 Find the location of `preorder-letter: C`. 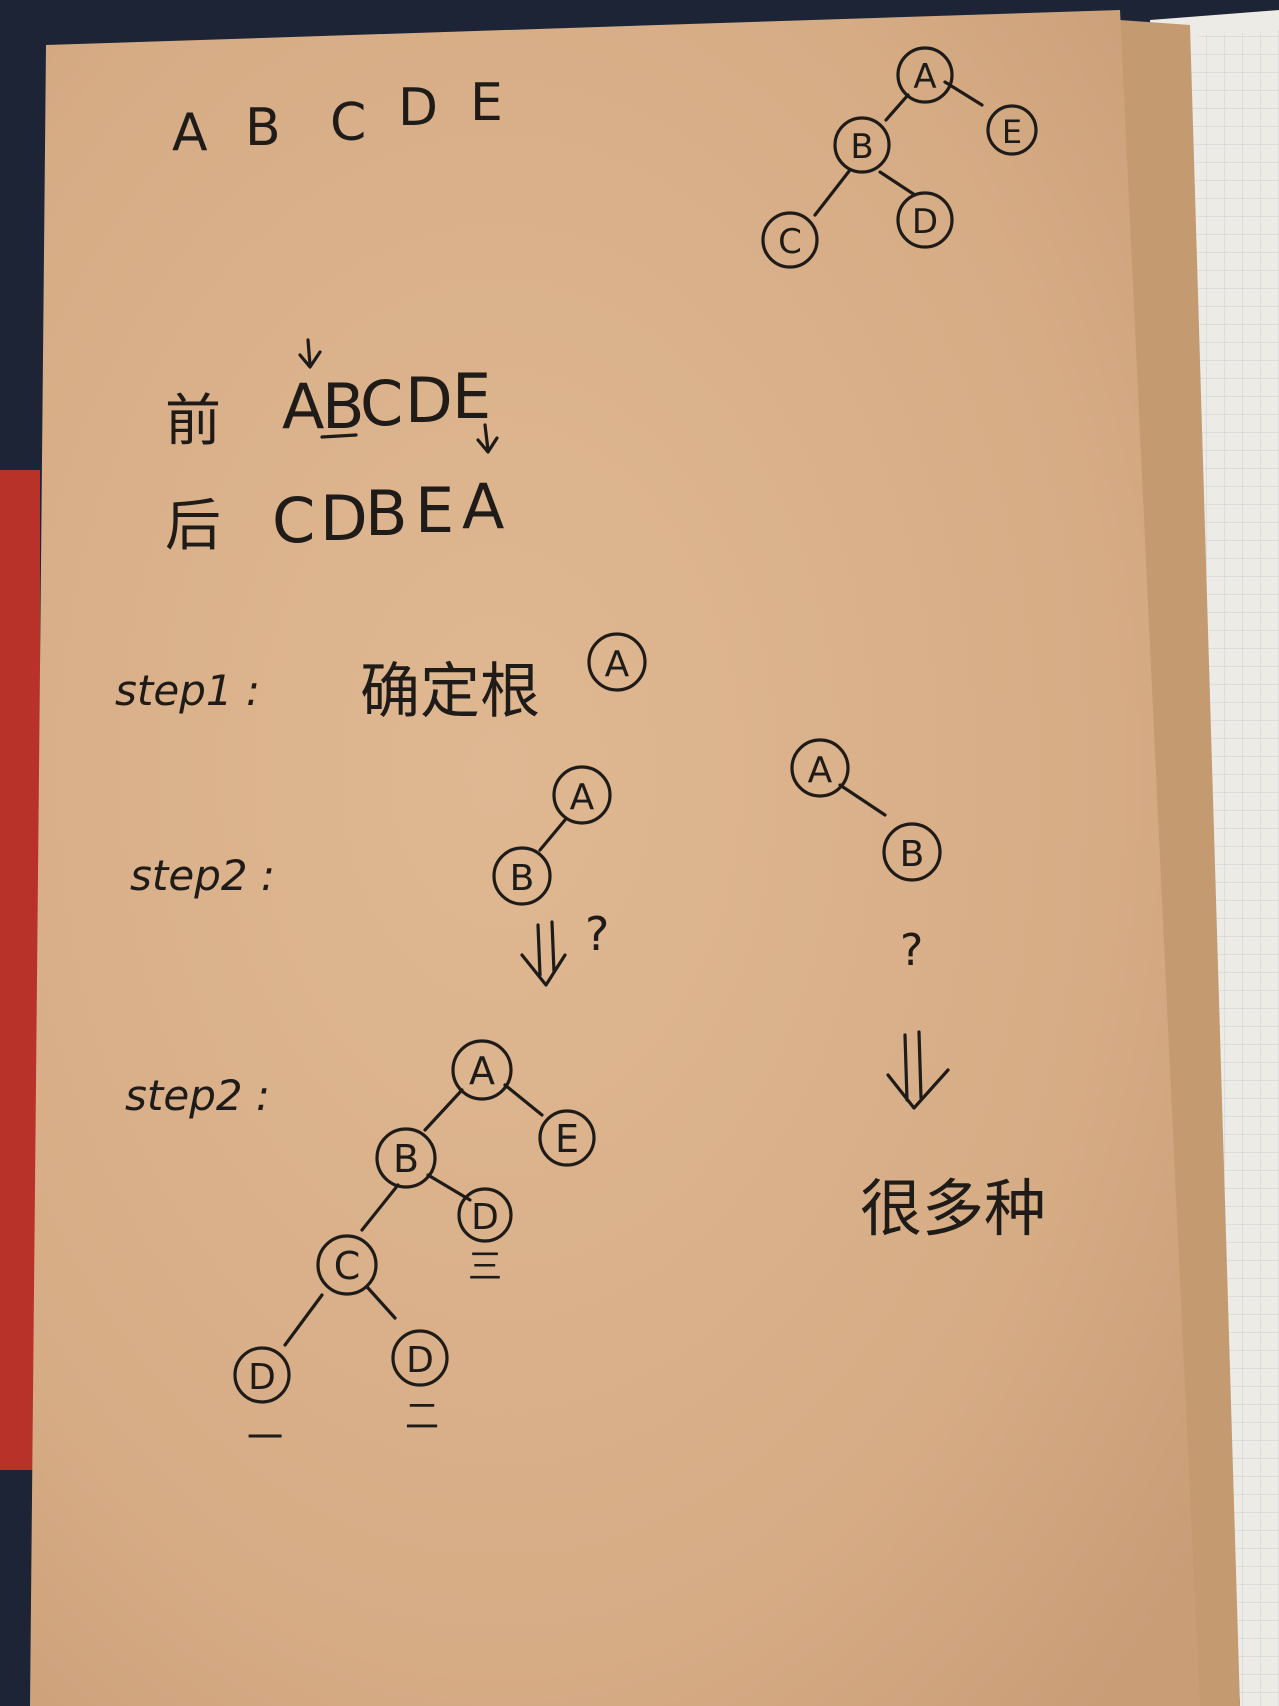

preorder-letter: C is located at coordinates (381, 403).